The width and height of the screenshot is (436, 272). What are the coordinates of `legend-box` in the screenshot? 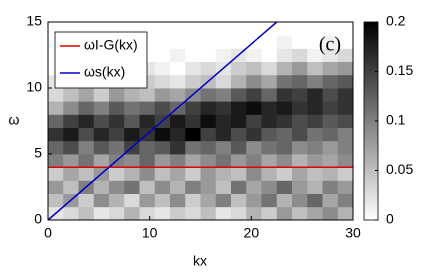 It's located at (101, 60).